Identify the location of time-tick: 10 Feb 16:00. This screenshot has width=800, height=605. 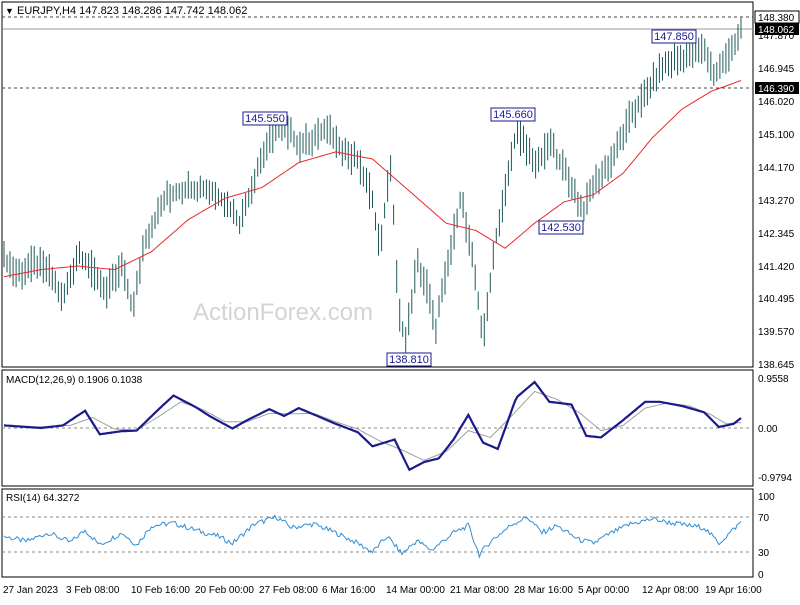
(160, 590).